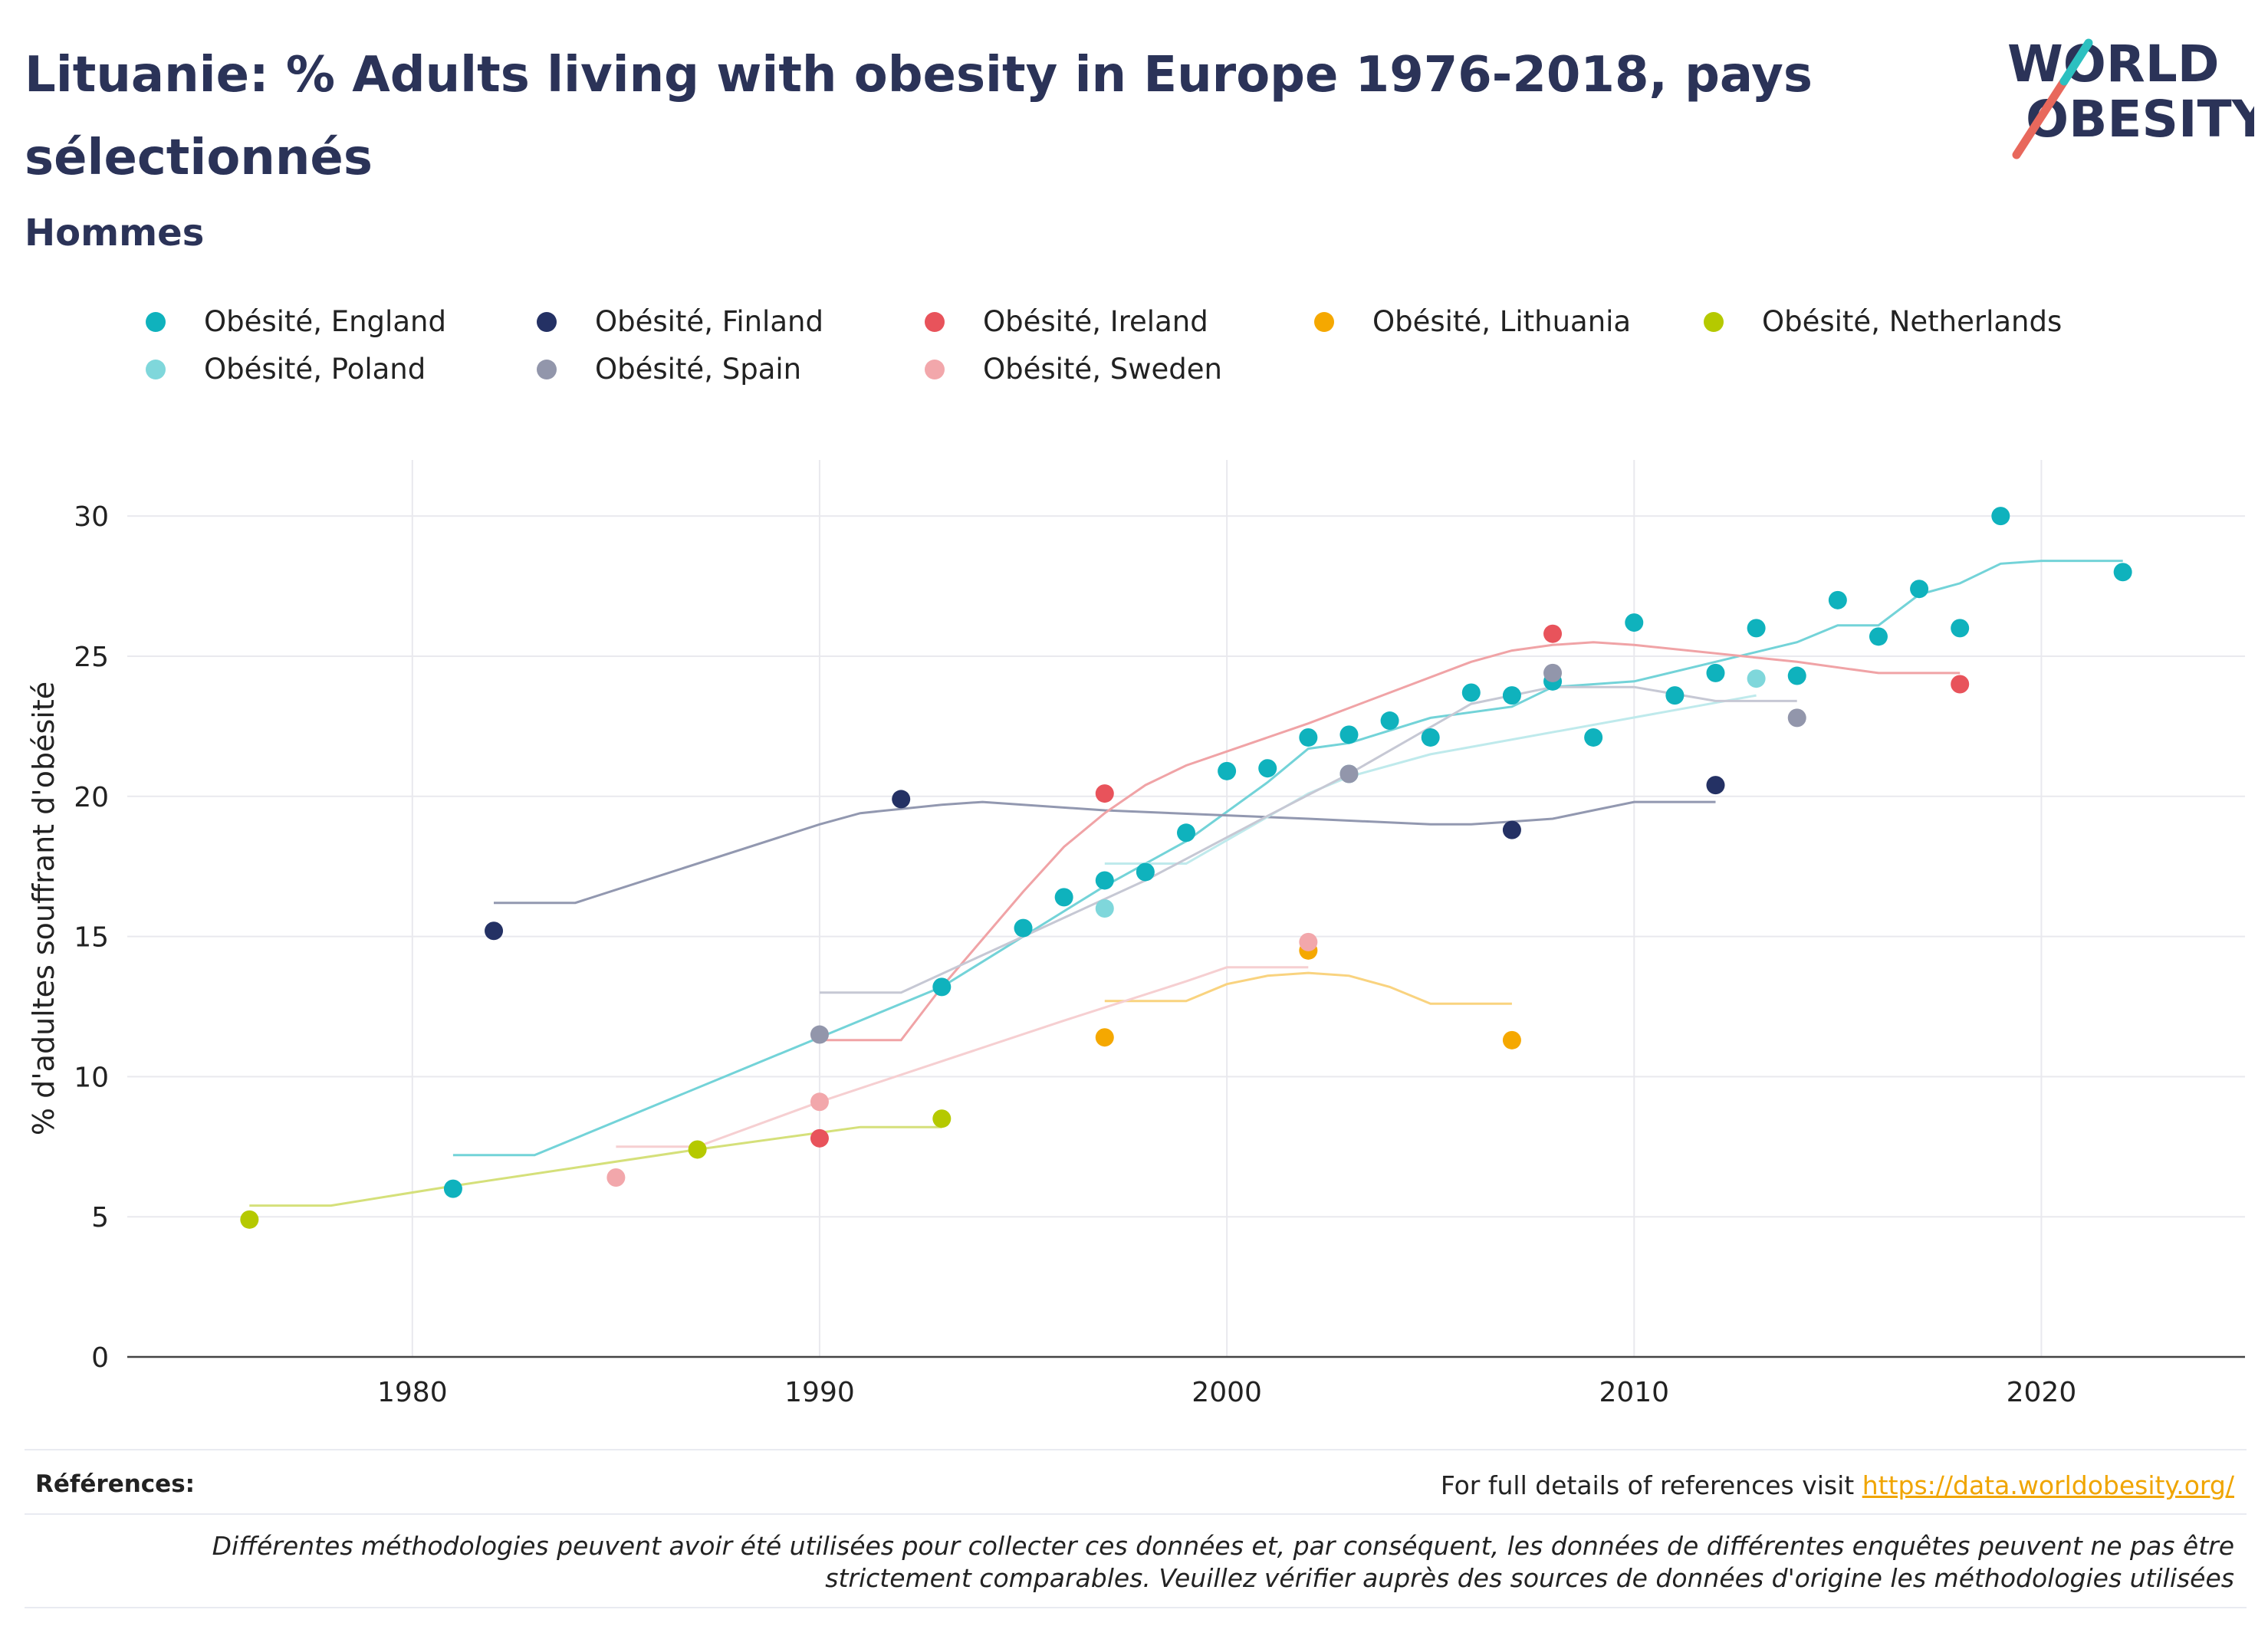 The height and width of the screenshot is (1649, 2268). I want to click on y-axis-label: % d'adultes souffrant d'obésité, so click(44, 909).